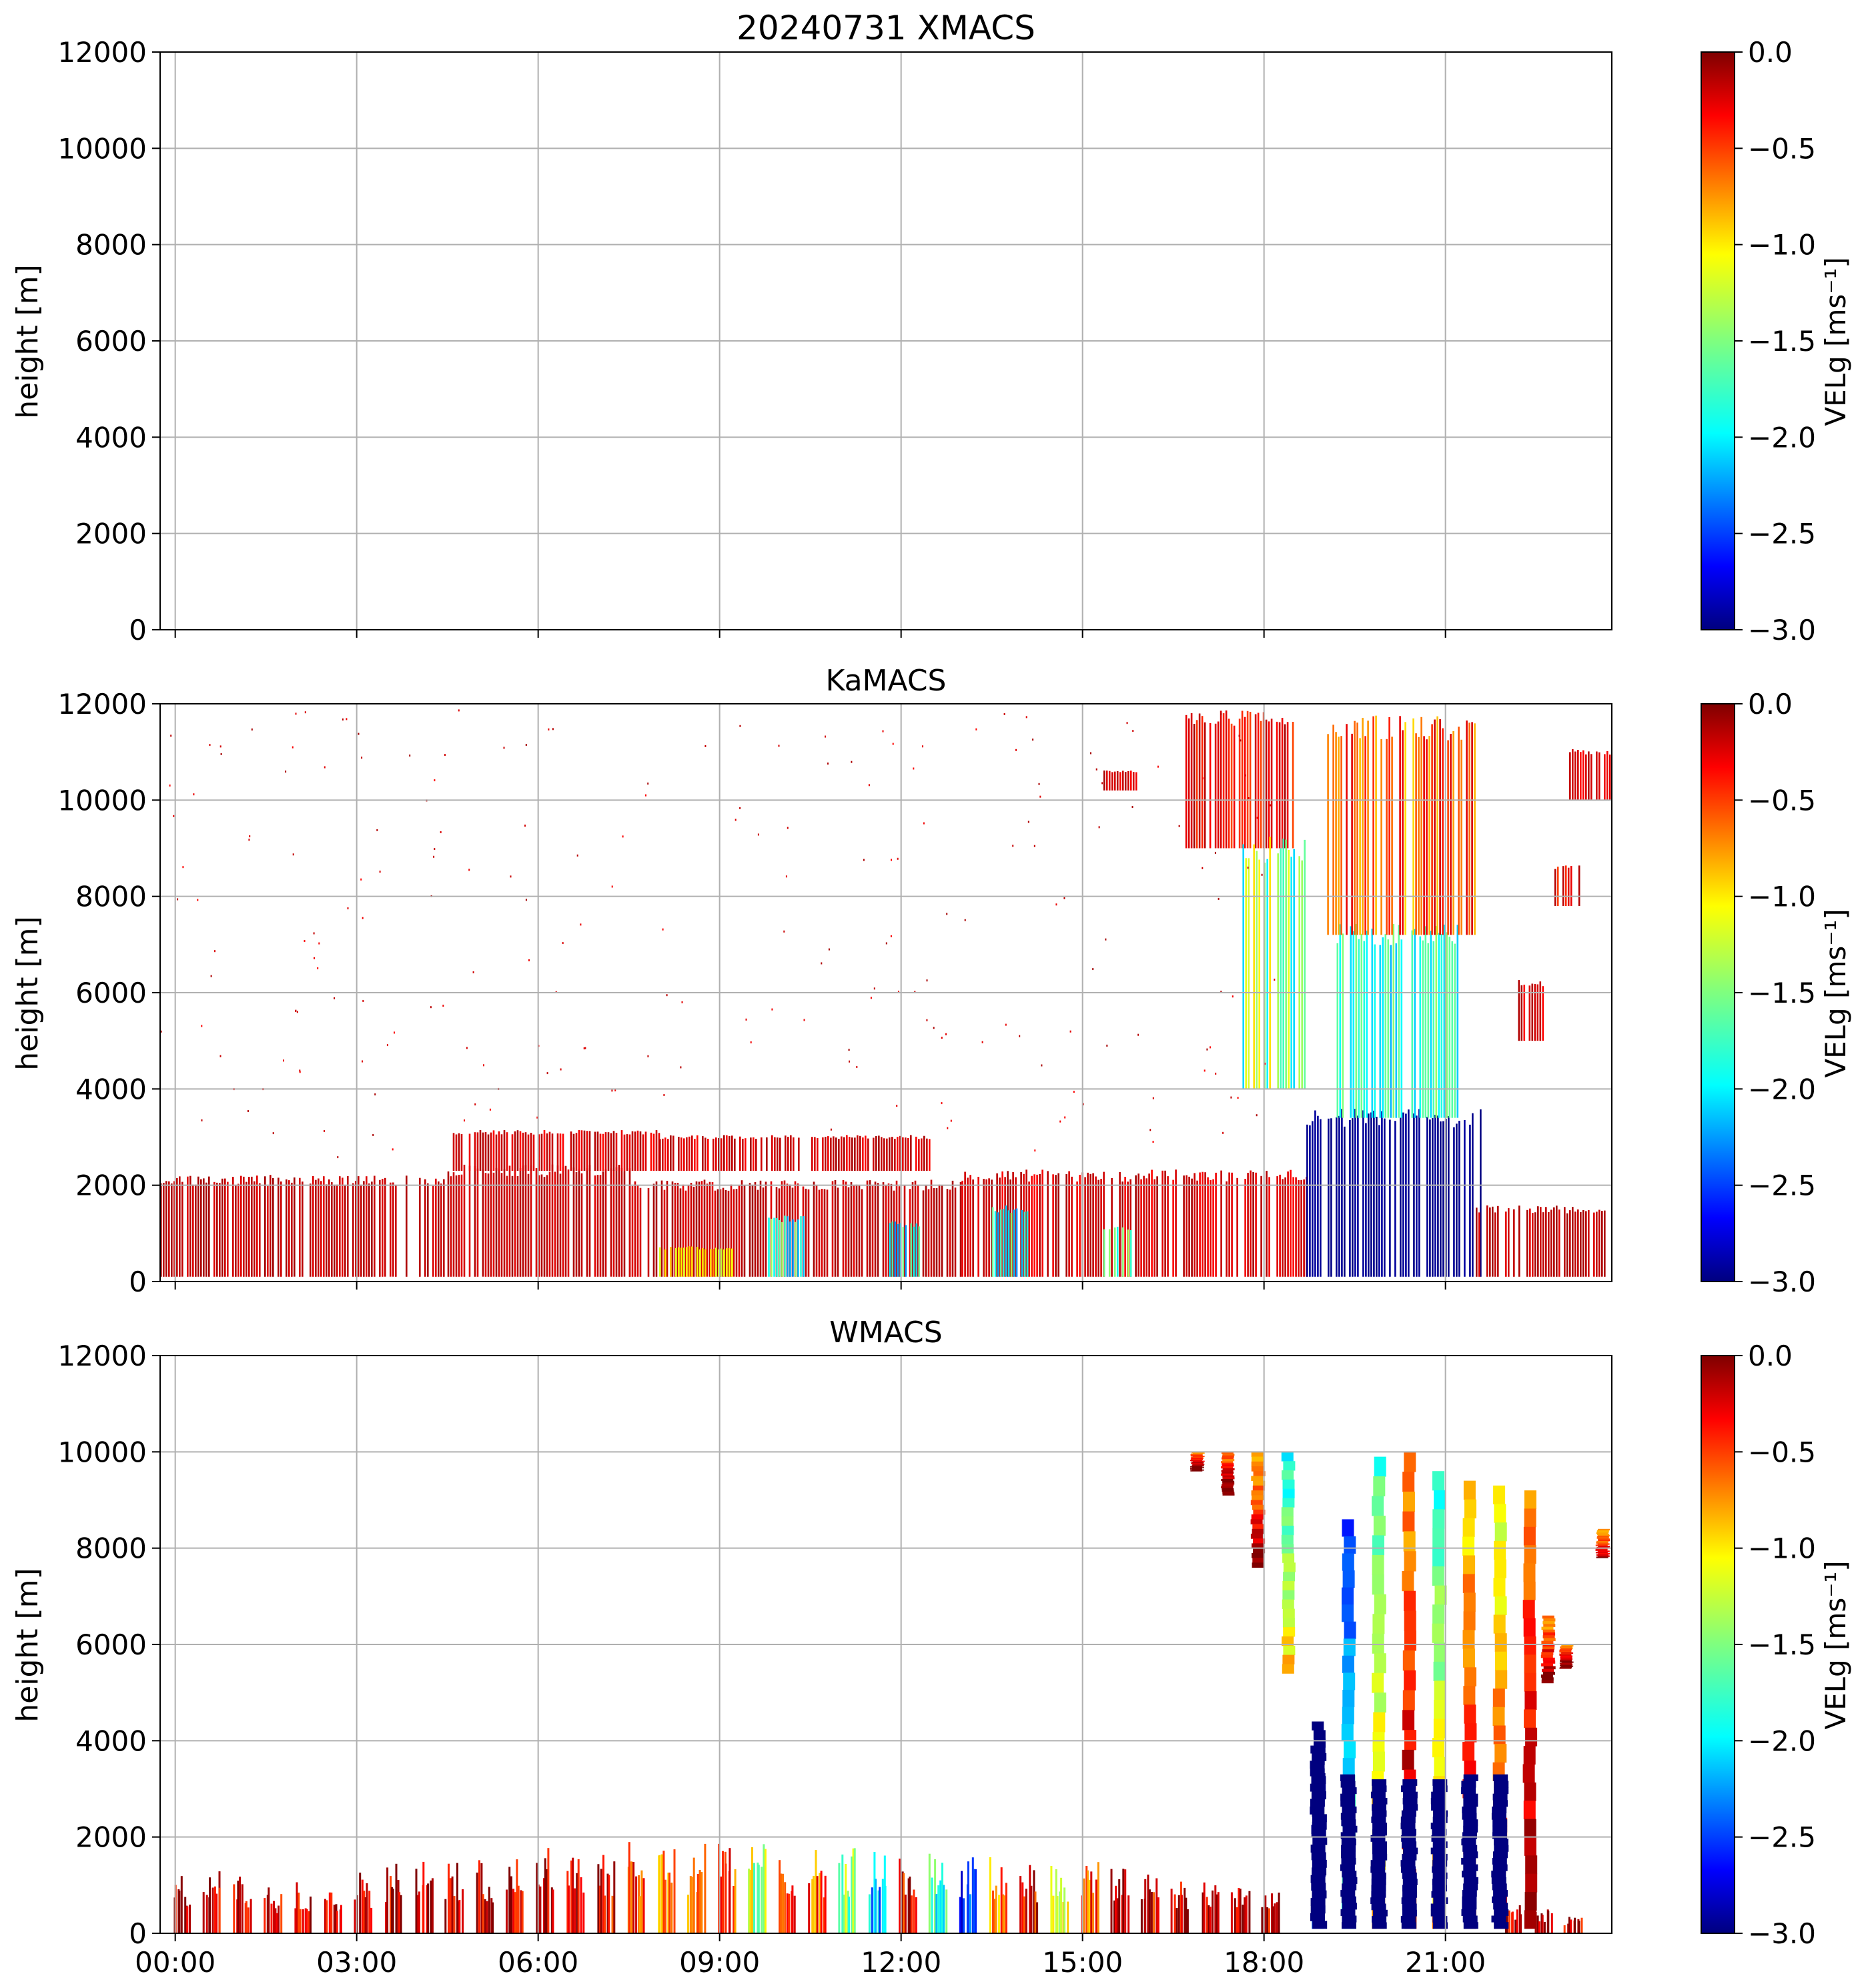 The height and width of the screenshot is (1988, 1876). I want to click on kamacs-colorbar-tick-label: −2.0, so click(1782, 1089).